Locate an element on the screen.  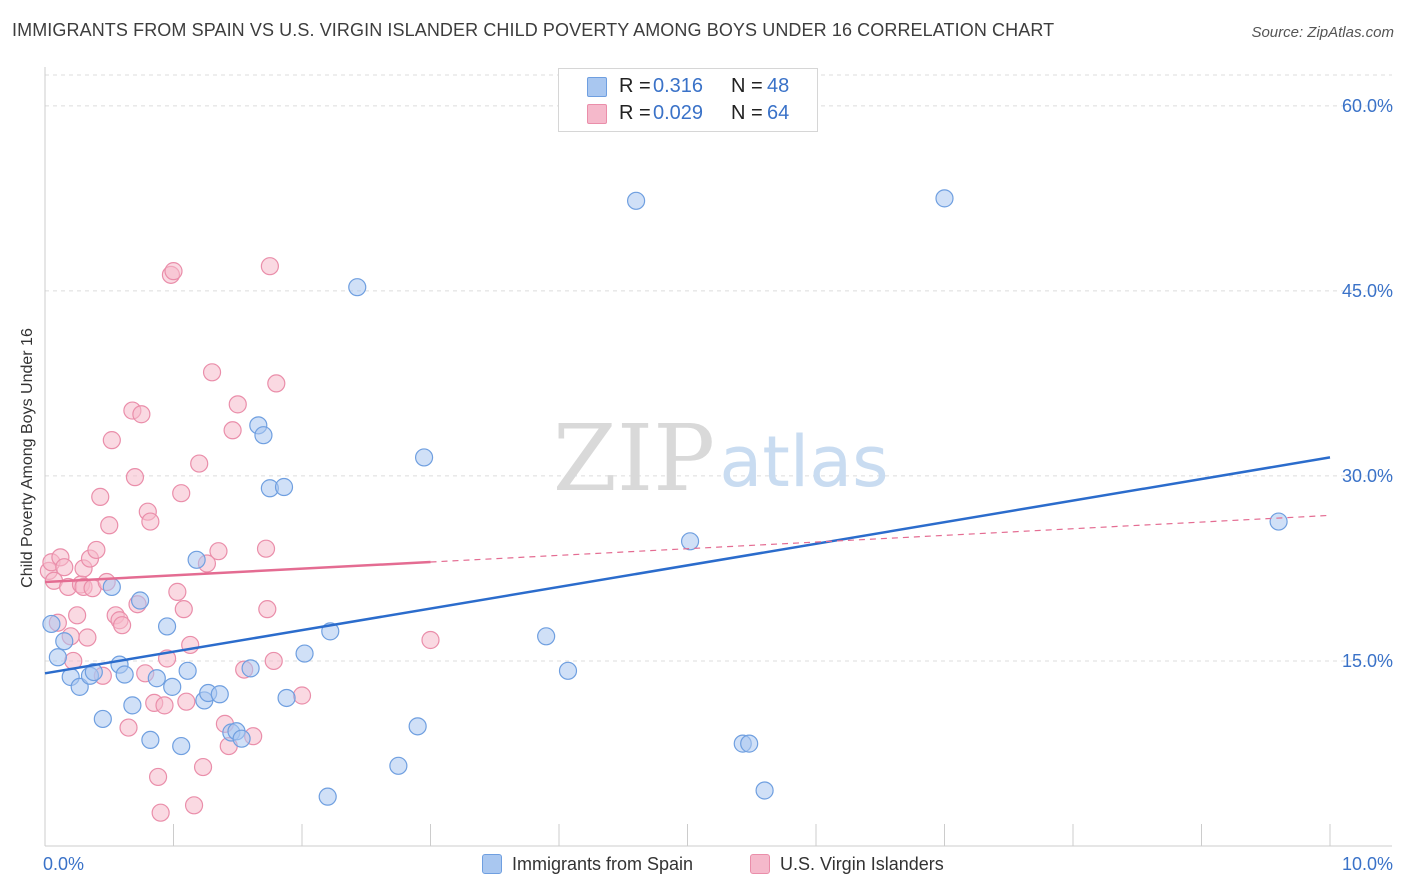
blue-n-value: 48 is located at coordinates (778, 86).